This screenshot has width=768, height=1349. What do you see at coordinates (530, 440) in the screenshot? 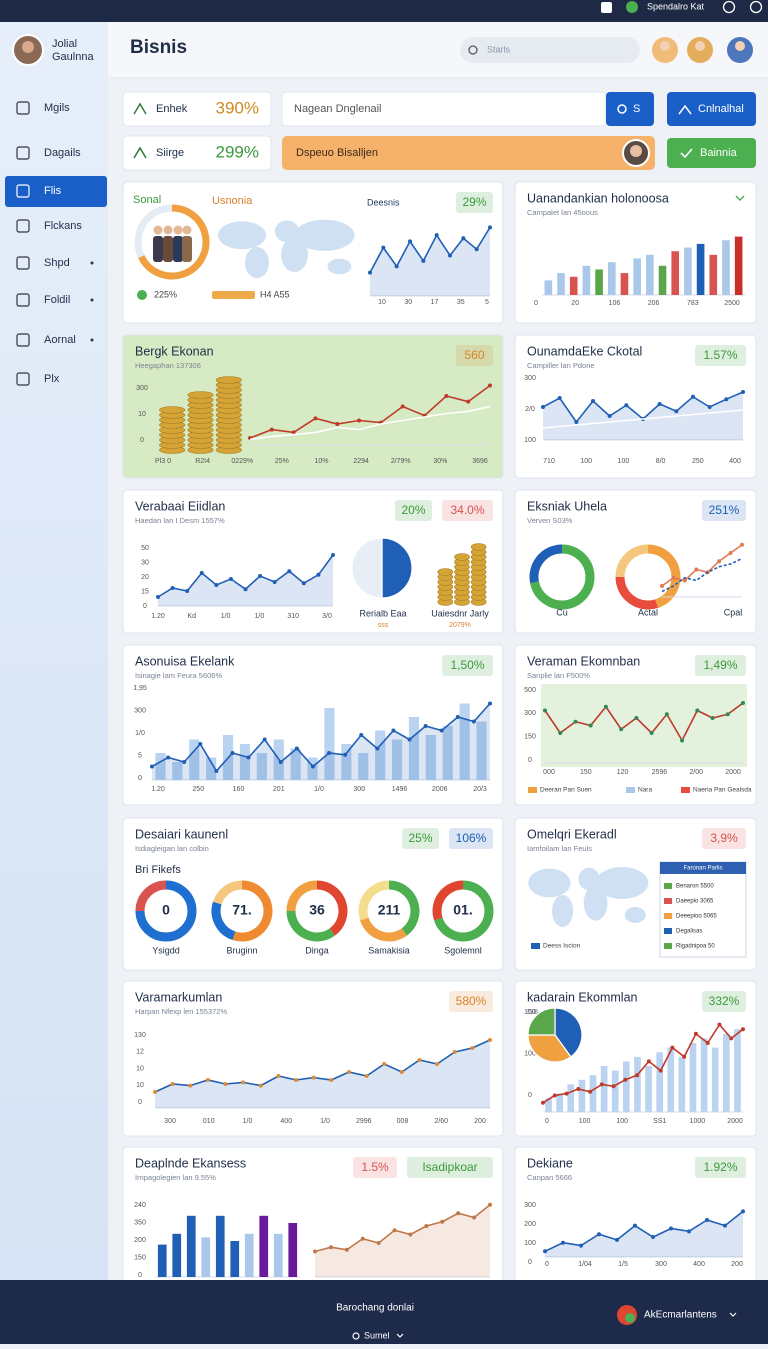
I see `y-axis-label: 100` at bounding box center [530, 440].